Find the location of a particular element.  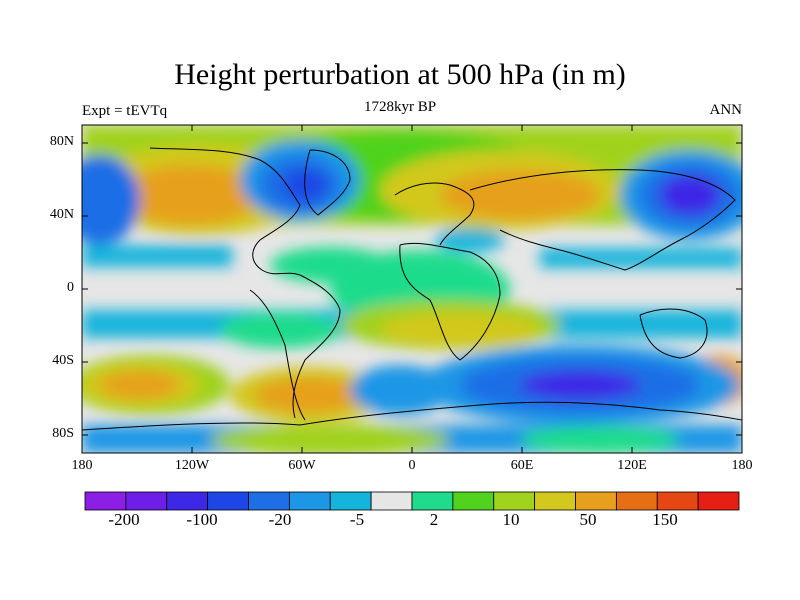

colorbar-label: -20 is located at coordinates (280, 519).